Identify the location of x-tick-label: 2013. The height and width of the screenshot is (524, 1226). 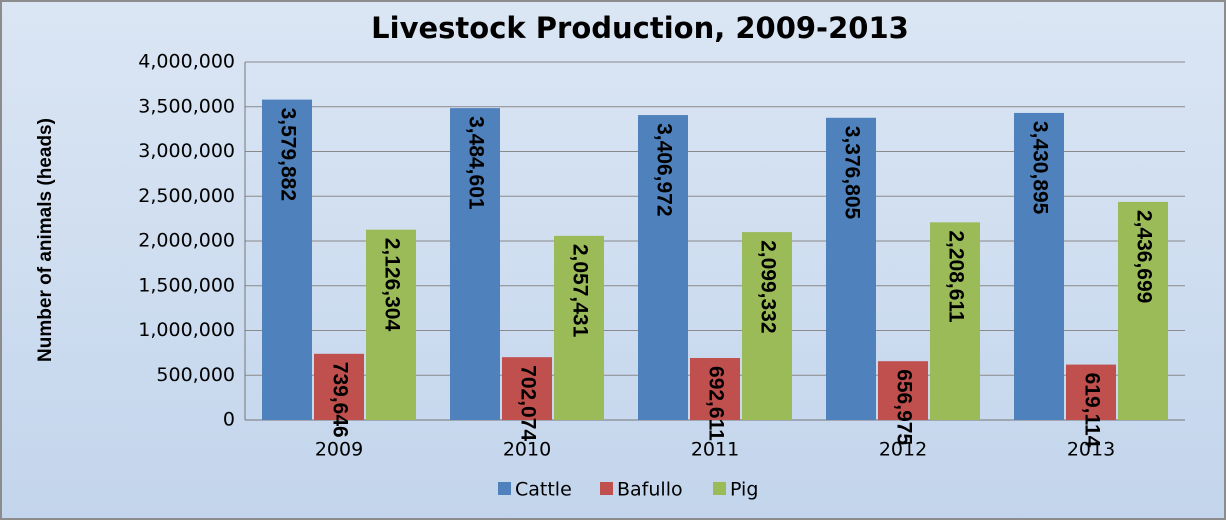
(1091, 450).